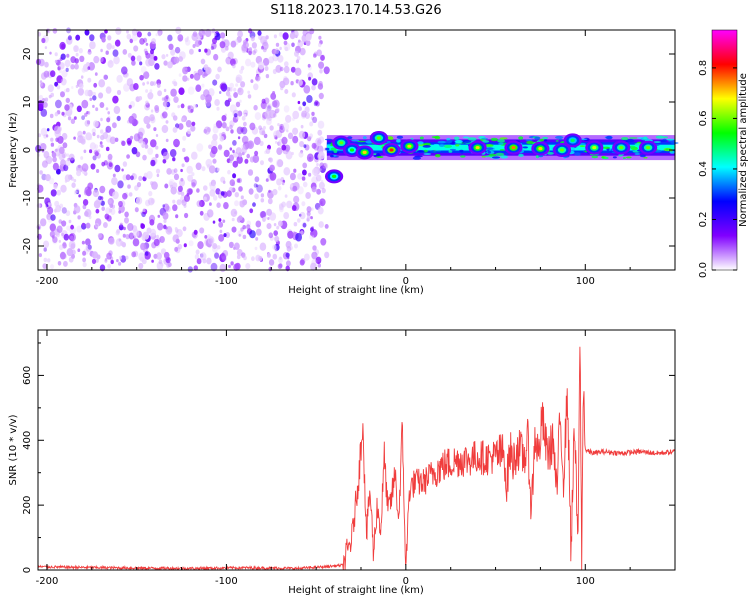 The height and width of the screenshot is (600, 750). Describe the element at coordinates (409, 146) in the screenshot. I see `spectral-feature` at that location.